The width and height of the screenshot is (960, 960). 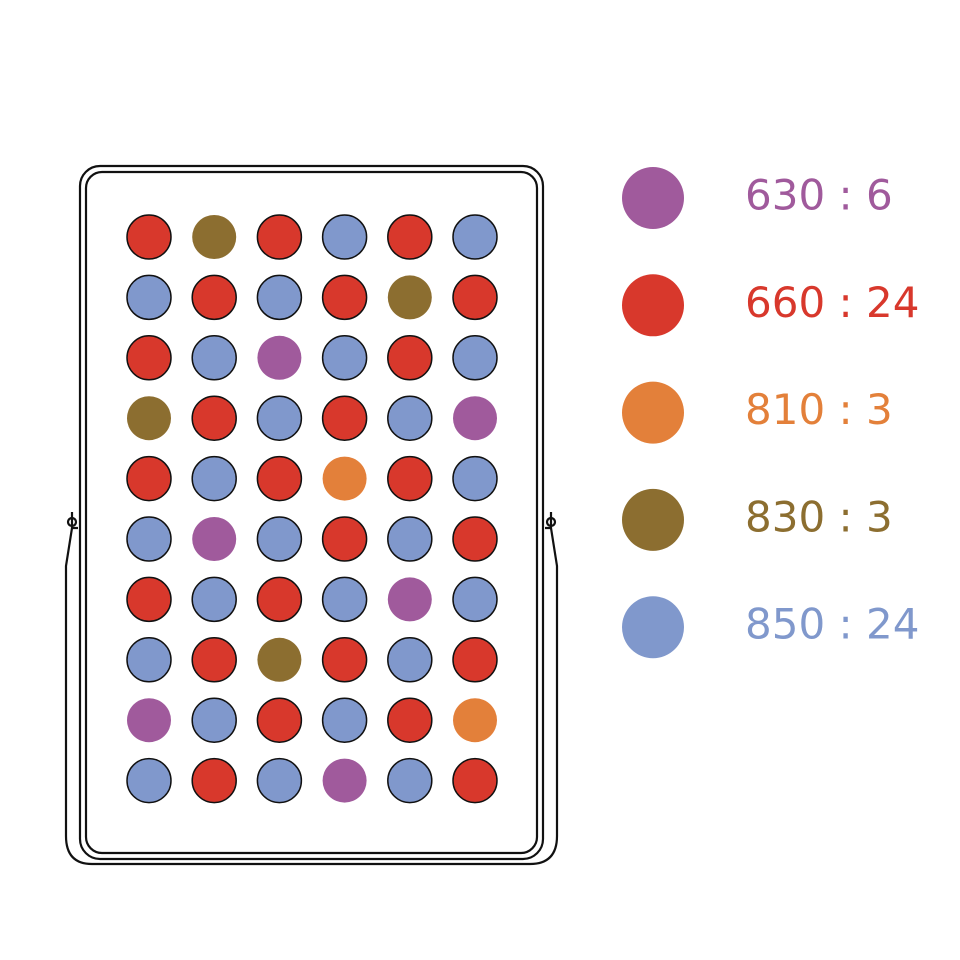 What do you see at coordinates (832, 302) in the screenshot?
I see `legend-label: 660 : 24` at bounding box center [832, 302].